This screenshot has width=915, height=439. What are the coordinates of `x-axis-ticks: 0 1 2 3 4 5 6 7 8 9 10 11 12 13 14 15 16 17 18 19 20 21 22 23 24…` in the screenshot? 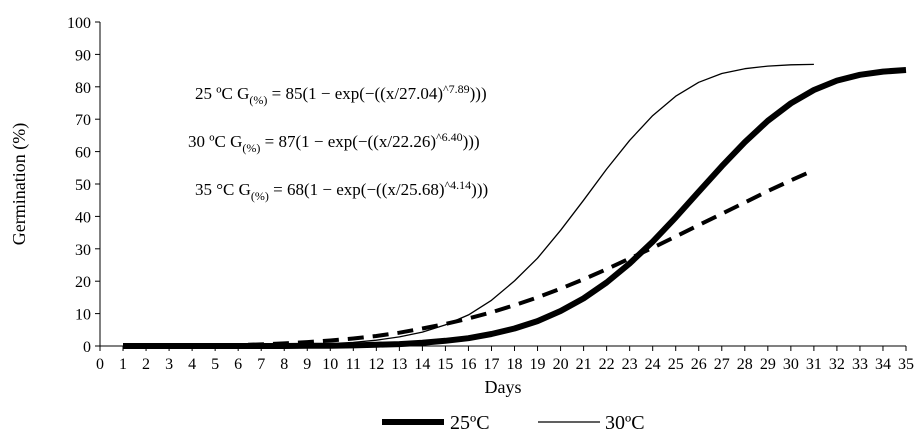 It's located at (505, 359).